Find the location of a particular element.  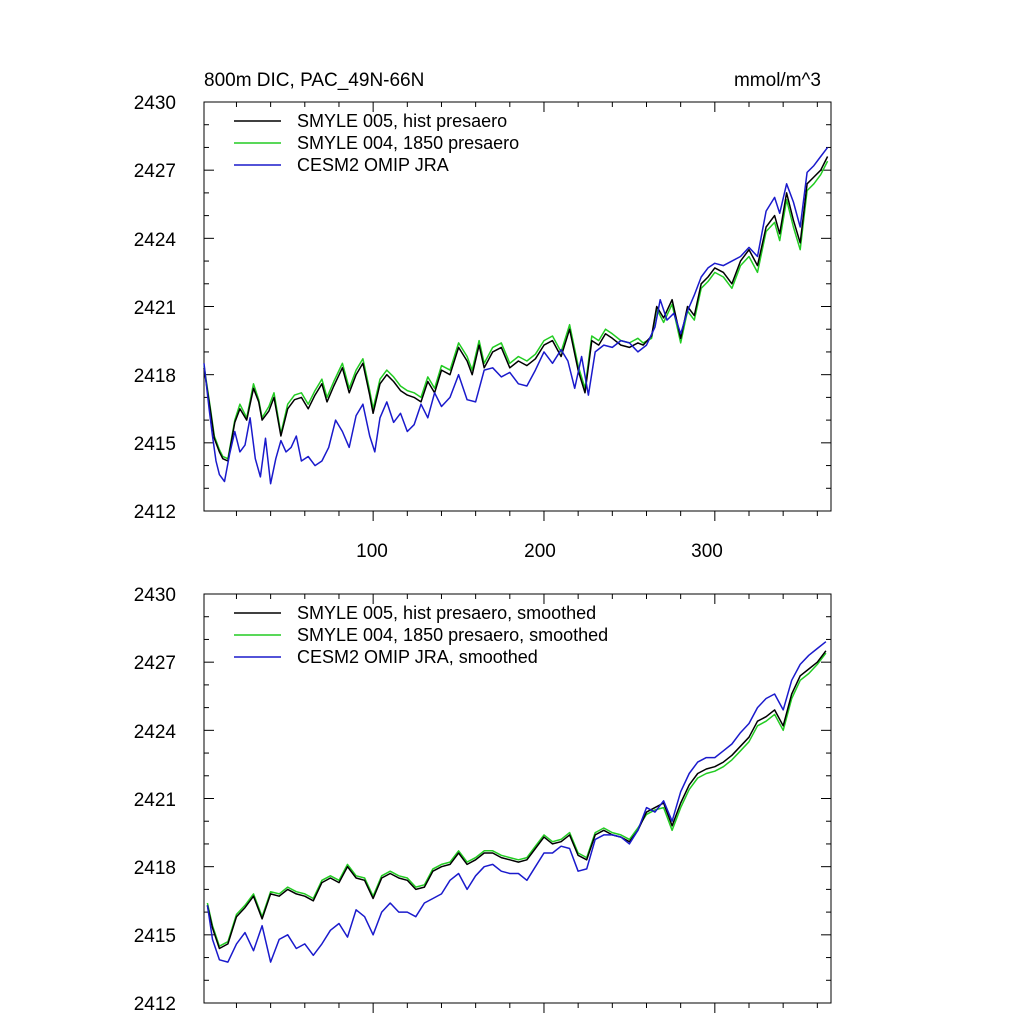

panel-2-y-tick-label: 2415 is located at coordinates (155, 936).